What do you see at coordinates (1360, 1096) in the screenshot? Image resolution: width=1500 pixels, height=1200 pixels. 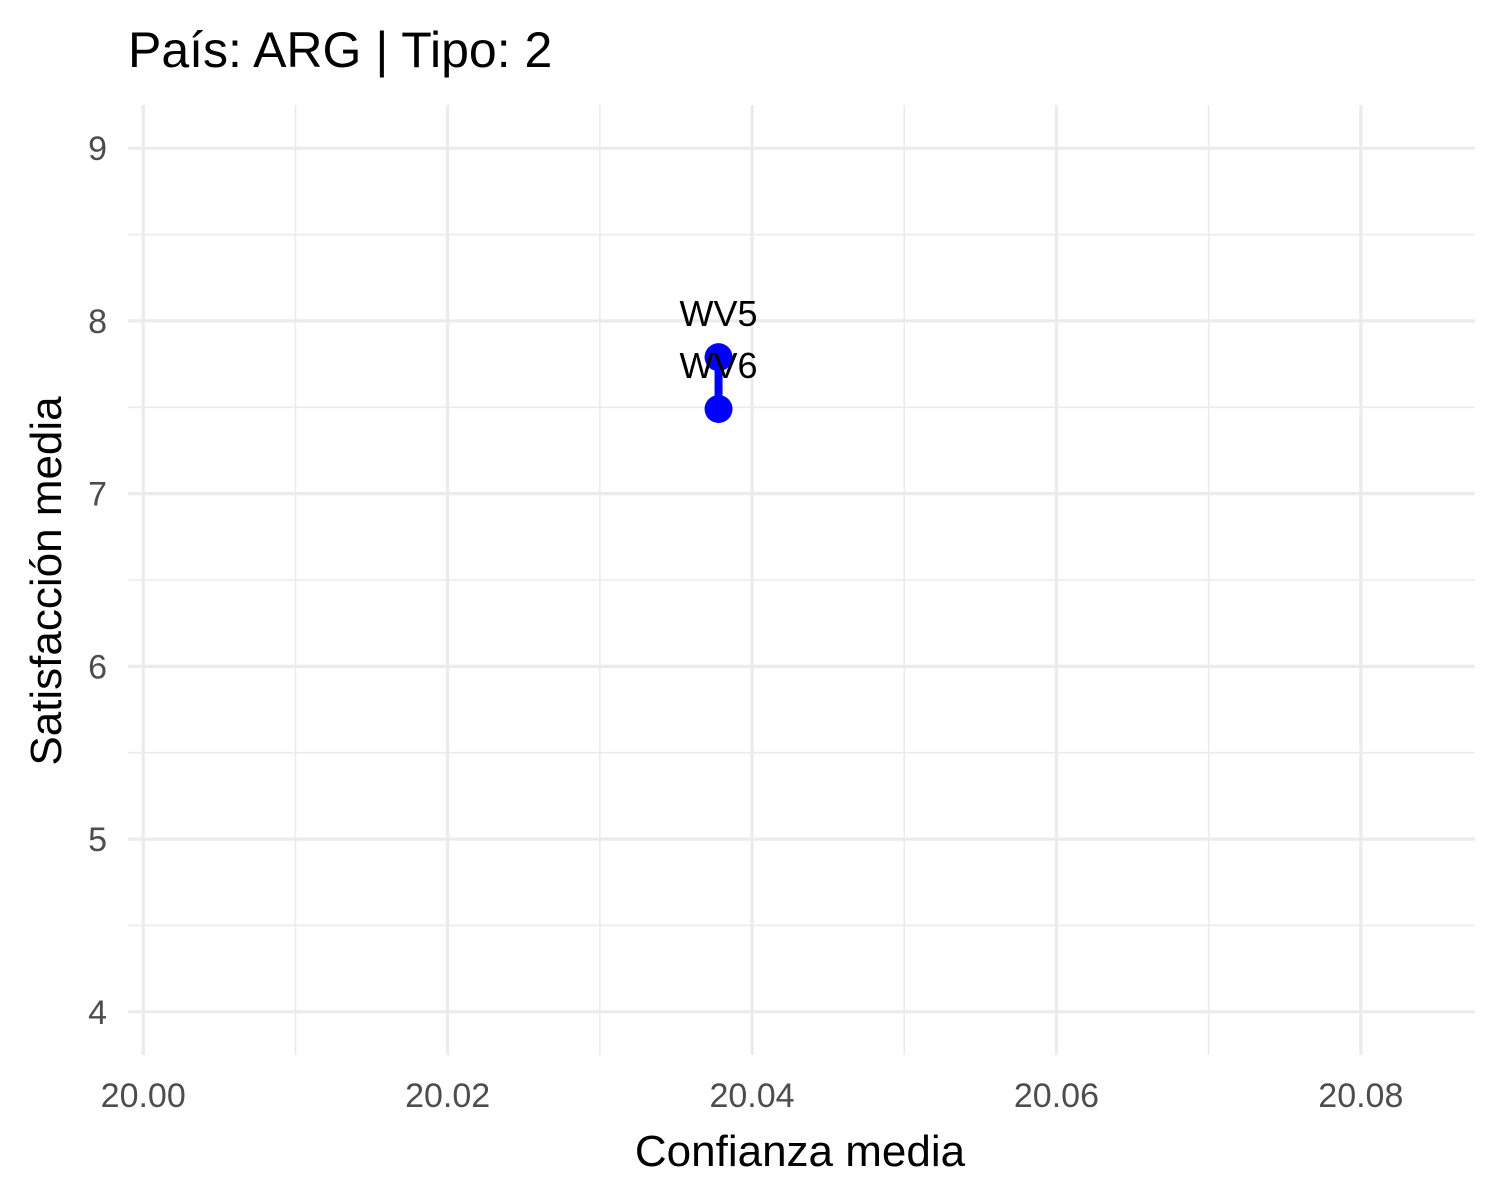 I see `x-tick-label: 20.08` at bounding box center [1360, 1096].